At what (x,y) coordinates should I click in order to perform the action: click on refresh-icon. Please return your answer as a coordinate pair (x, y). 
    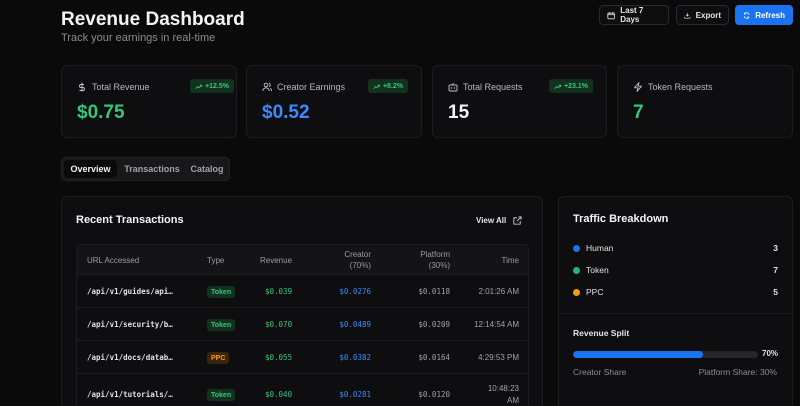
    Looking at the image, I should click on (746, 15).